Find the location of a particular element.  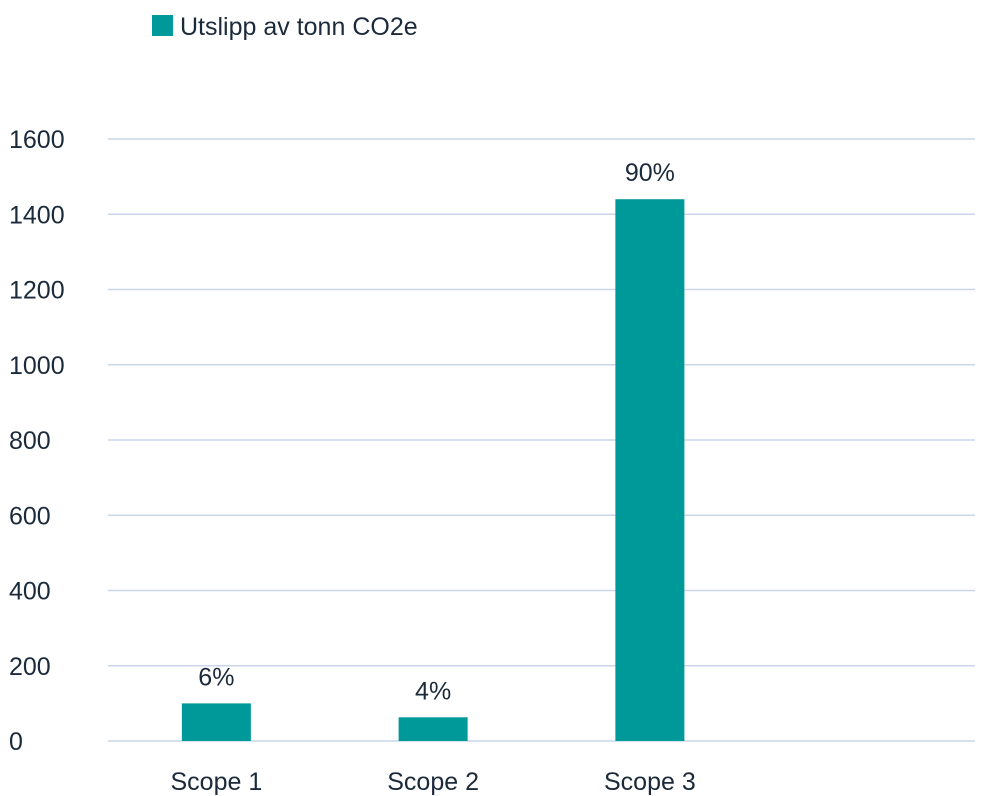

x-category-label-scope-1: Scope 1 is located at coordinates (217, 782).